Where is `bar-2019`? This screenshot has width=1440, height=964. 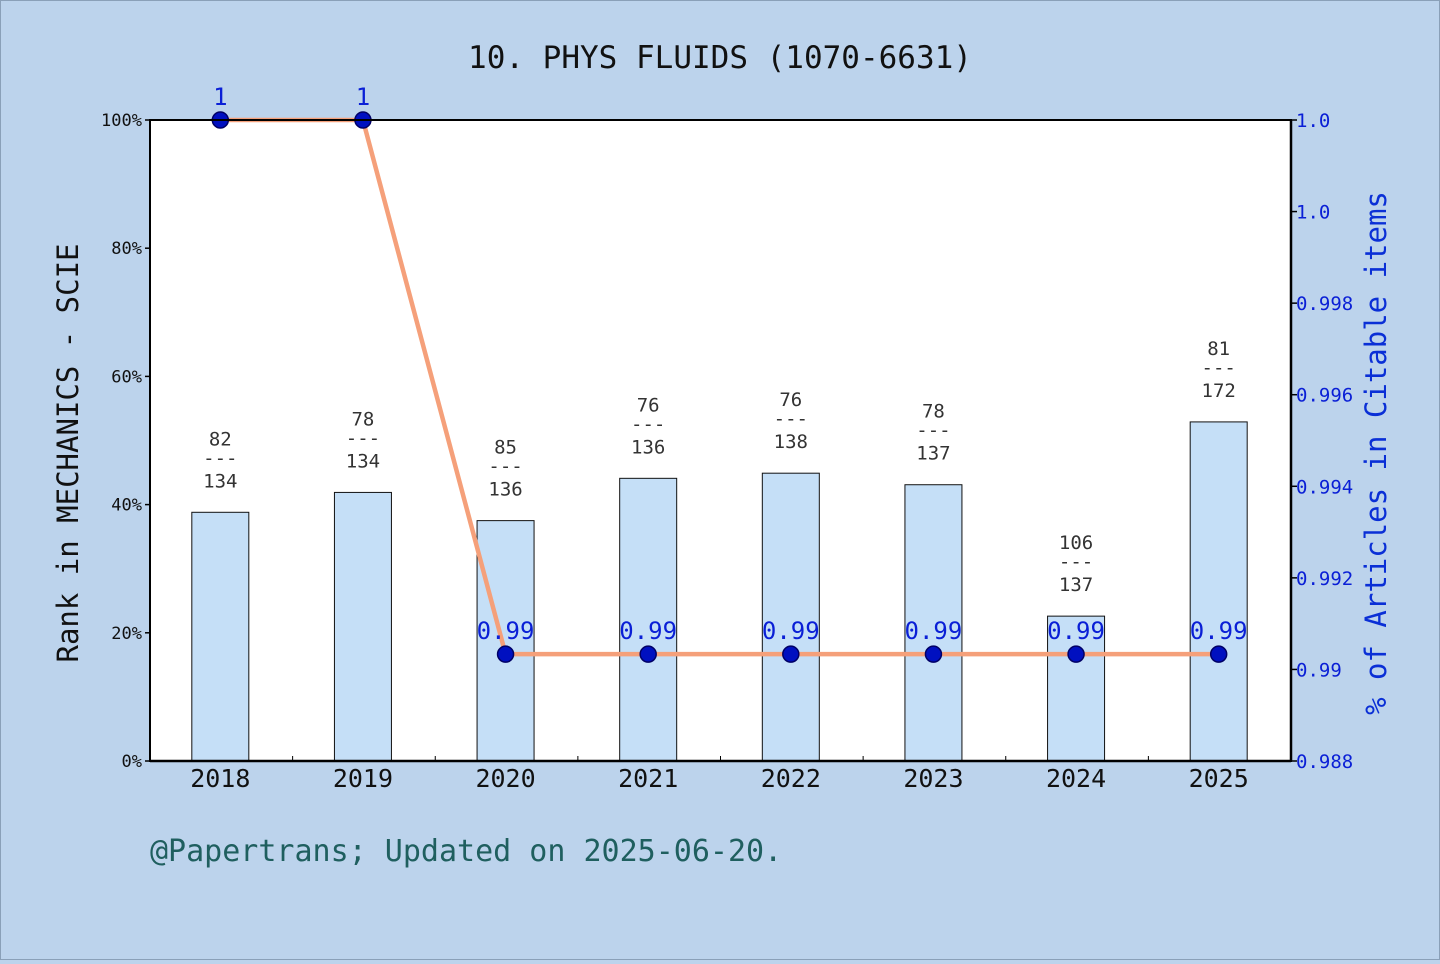 bar-2019 is located at coordinates (362, 626).